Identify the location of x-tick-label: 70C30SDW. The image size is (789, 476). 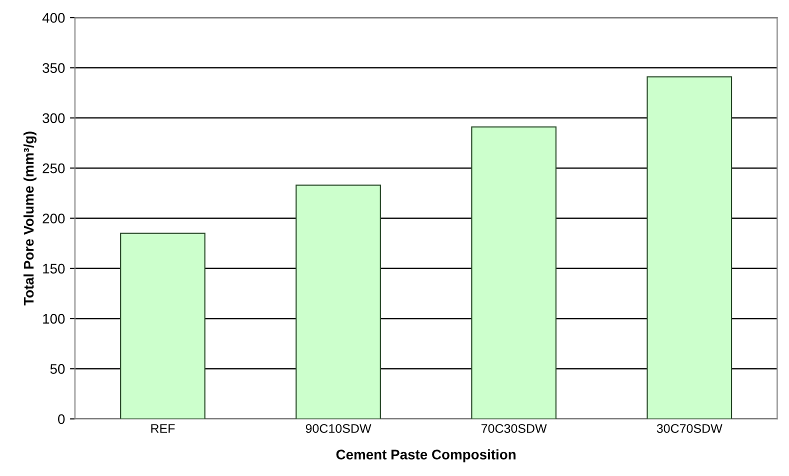
(514, 428).